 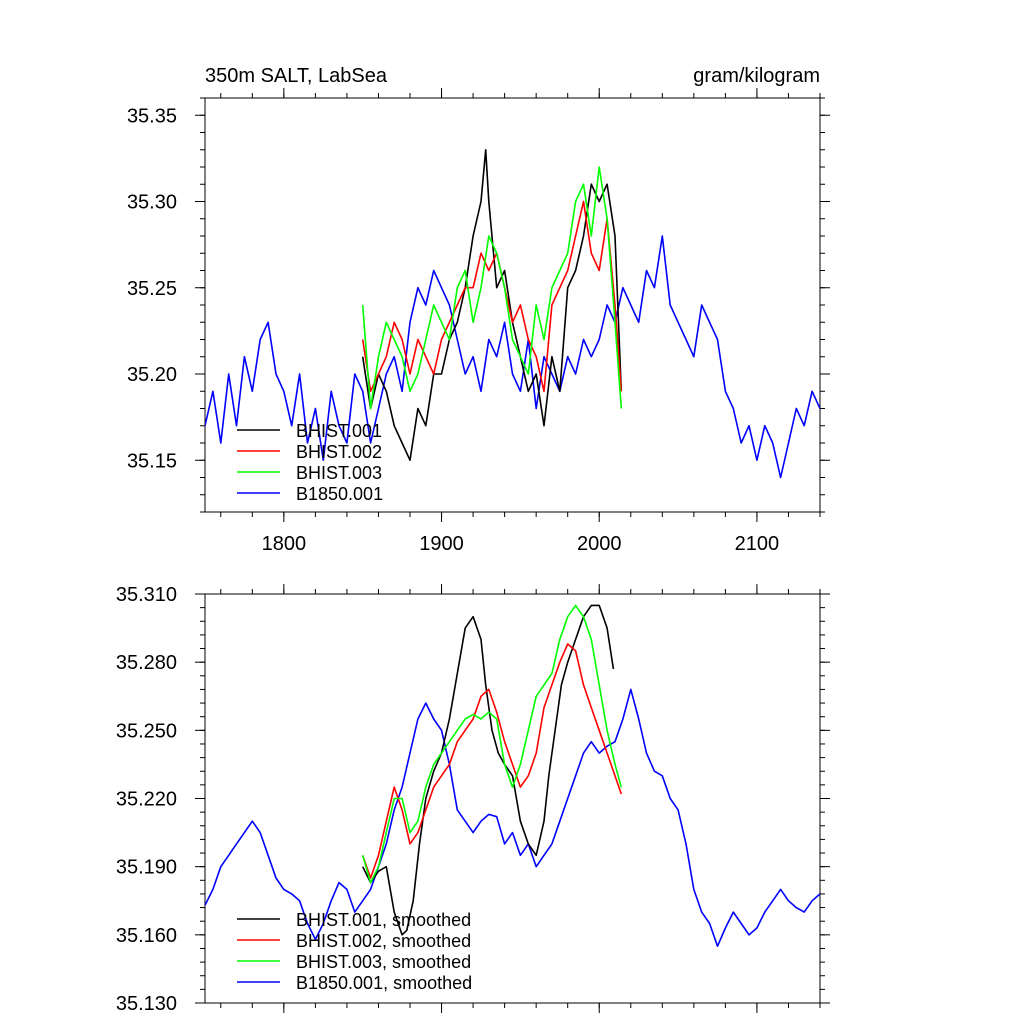 What do you see at coordinates (441, 544) in the screenshot?
I see `x-tick-label: 1900` at bounding box center [441, 544].